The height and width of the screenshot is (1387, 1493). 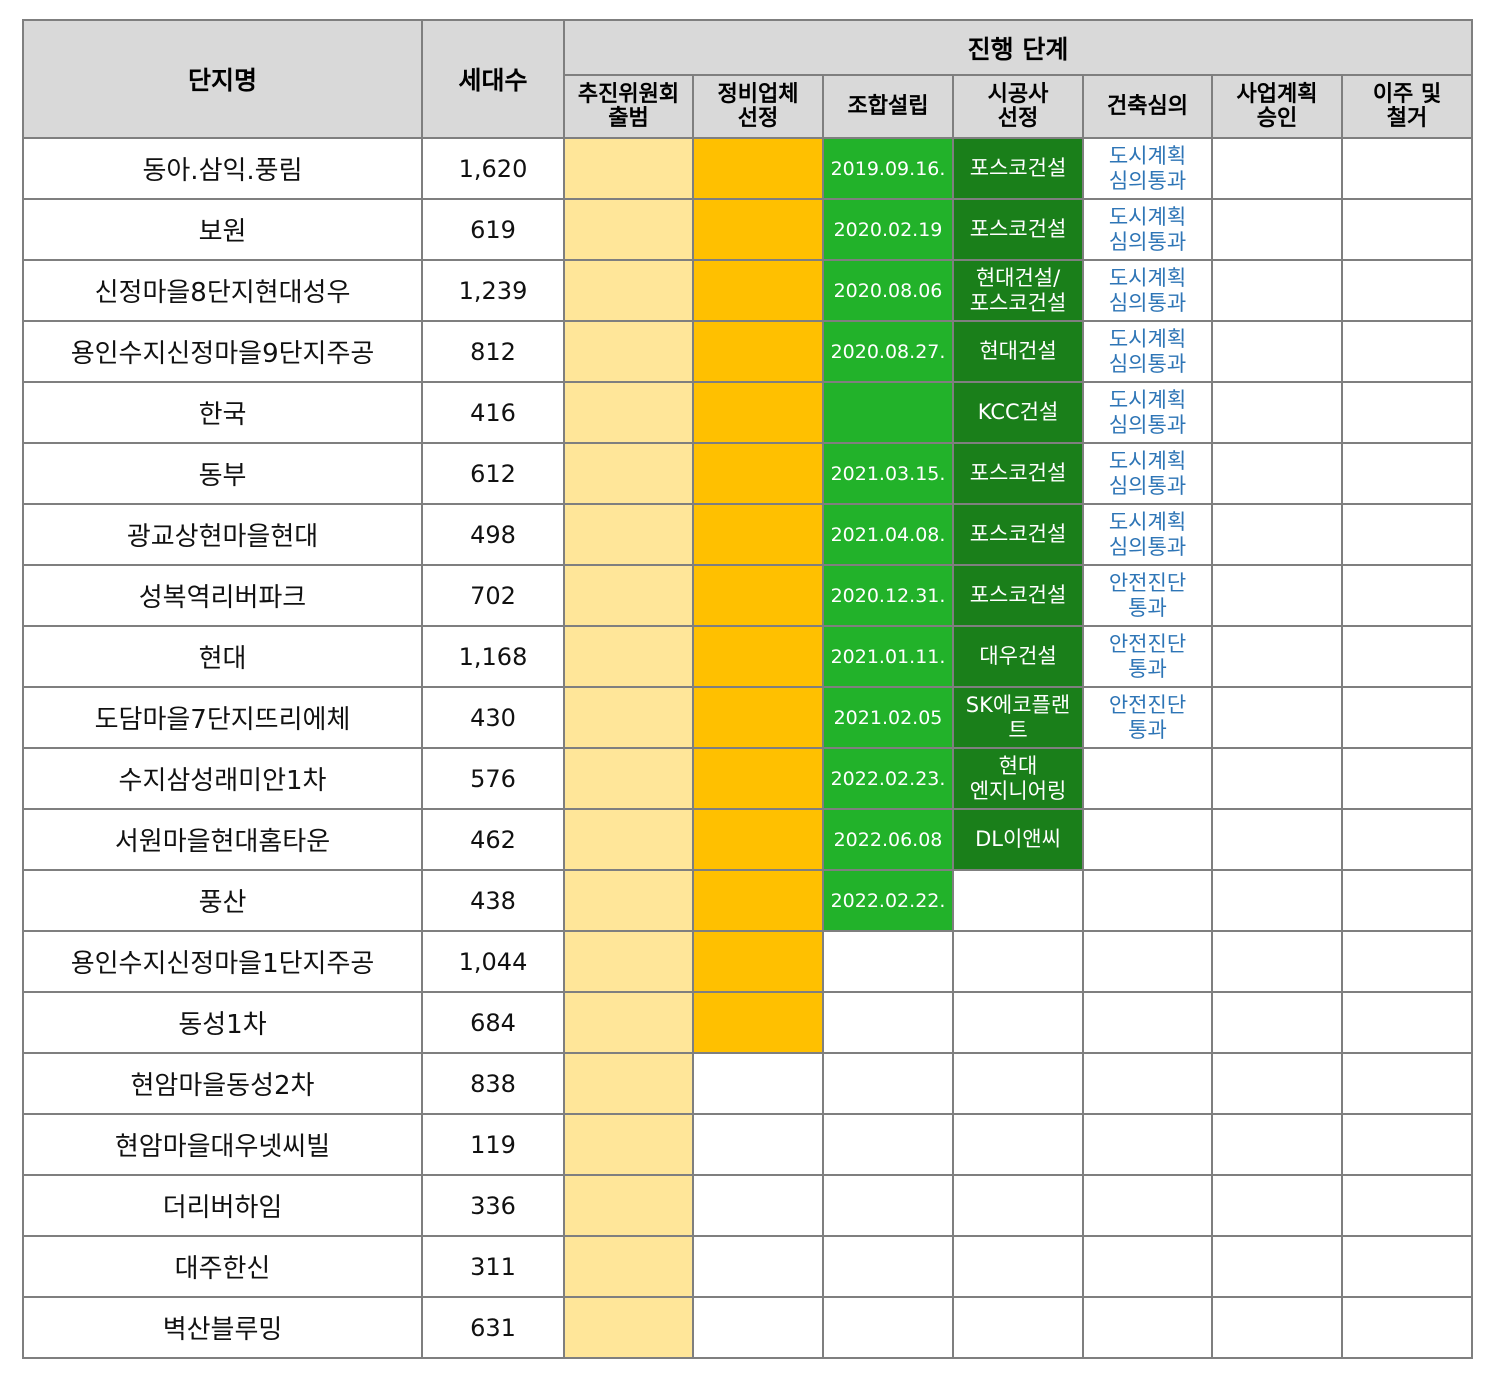 I want to click on stage-union-cell: 2020.08.06, so click(x=888, y=290).